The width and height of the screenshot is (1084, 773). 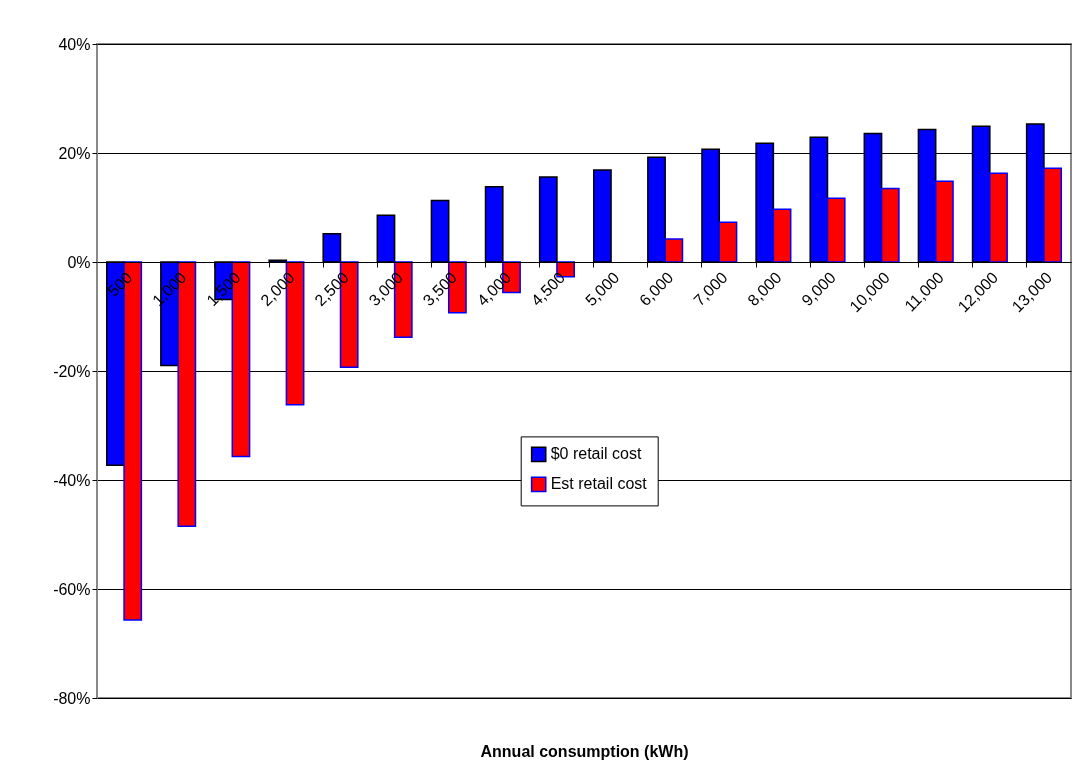 What do you see at coordinates (72, 589) in the screenshot?
I see `y-tick-label: -60%` at bounding box center [72, 589].